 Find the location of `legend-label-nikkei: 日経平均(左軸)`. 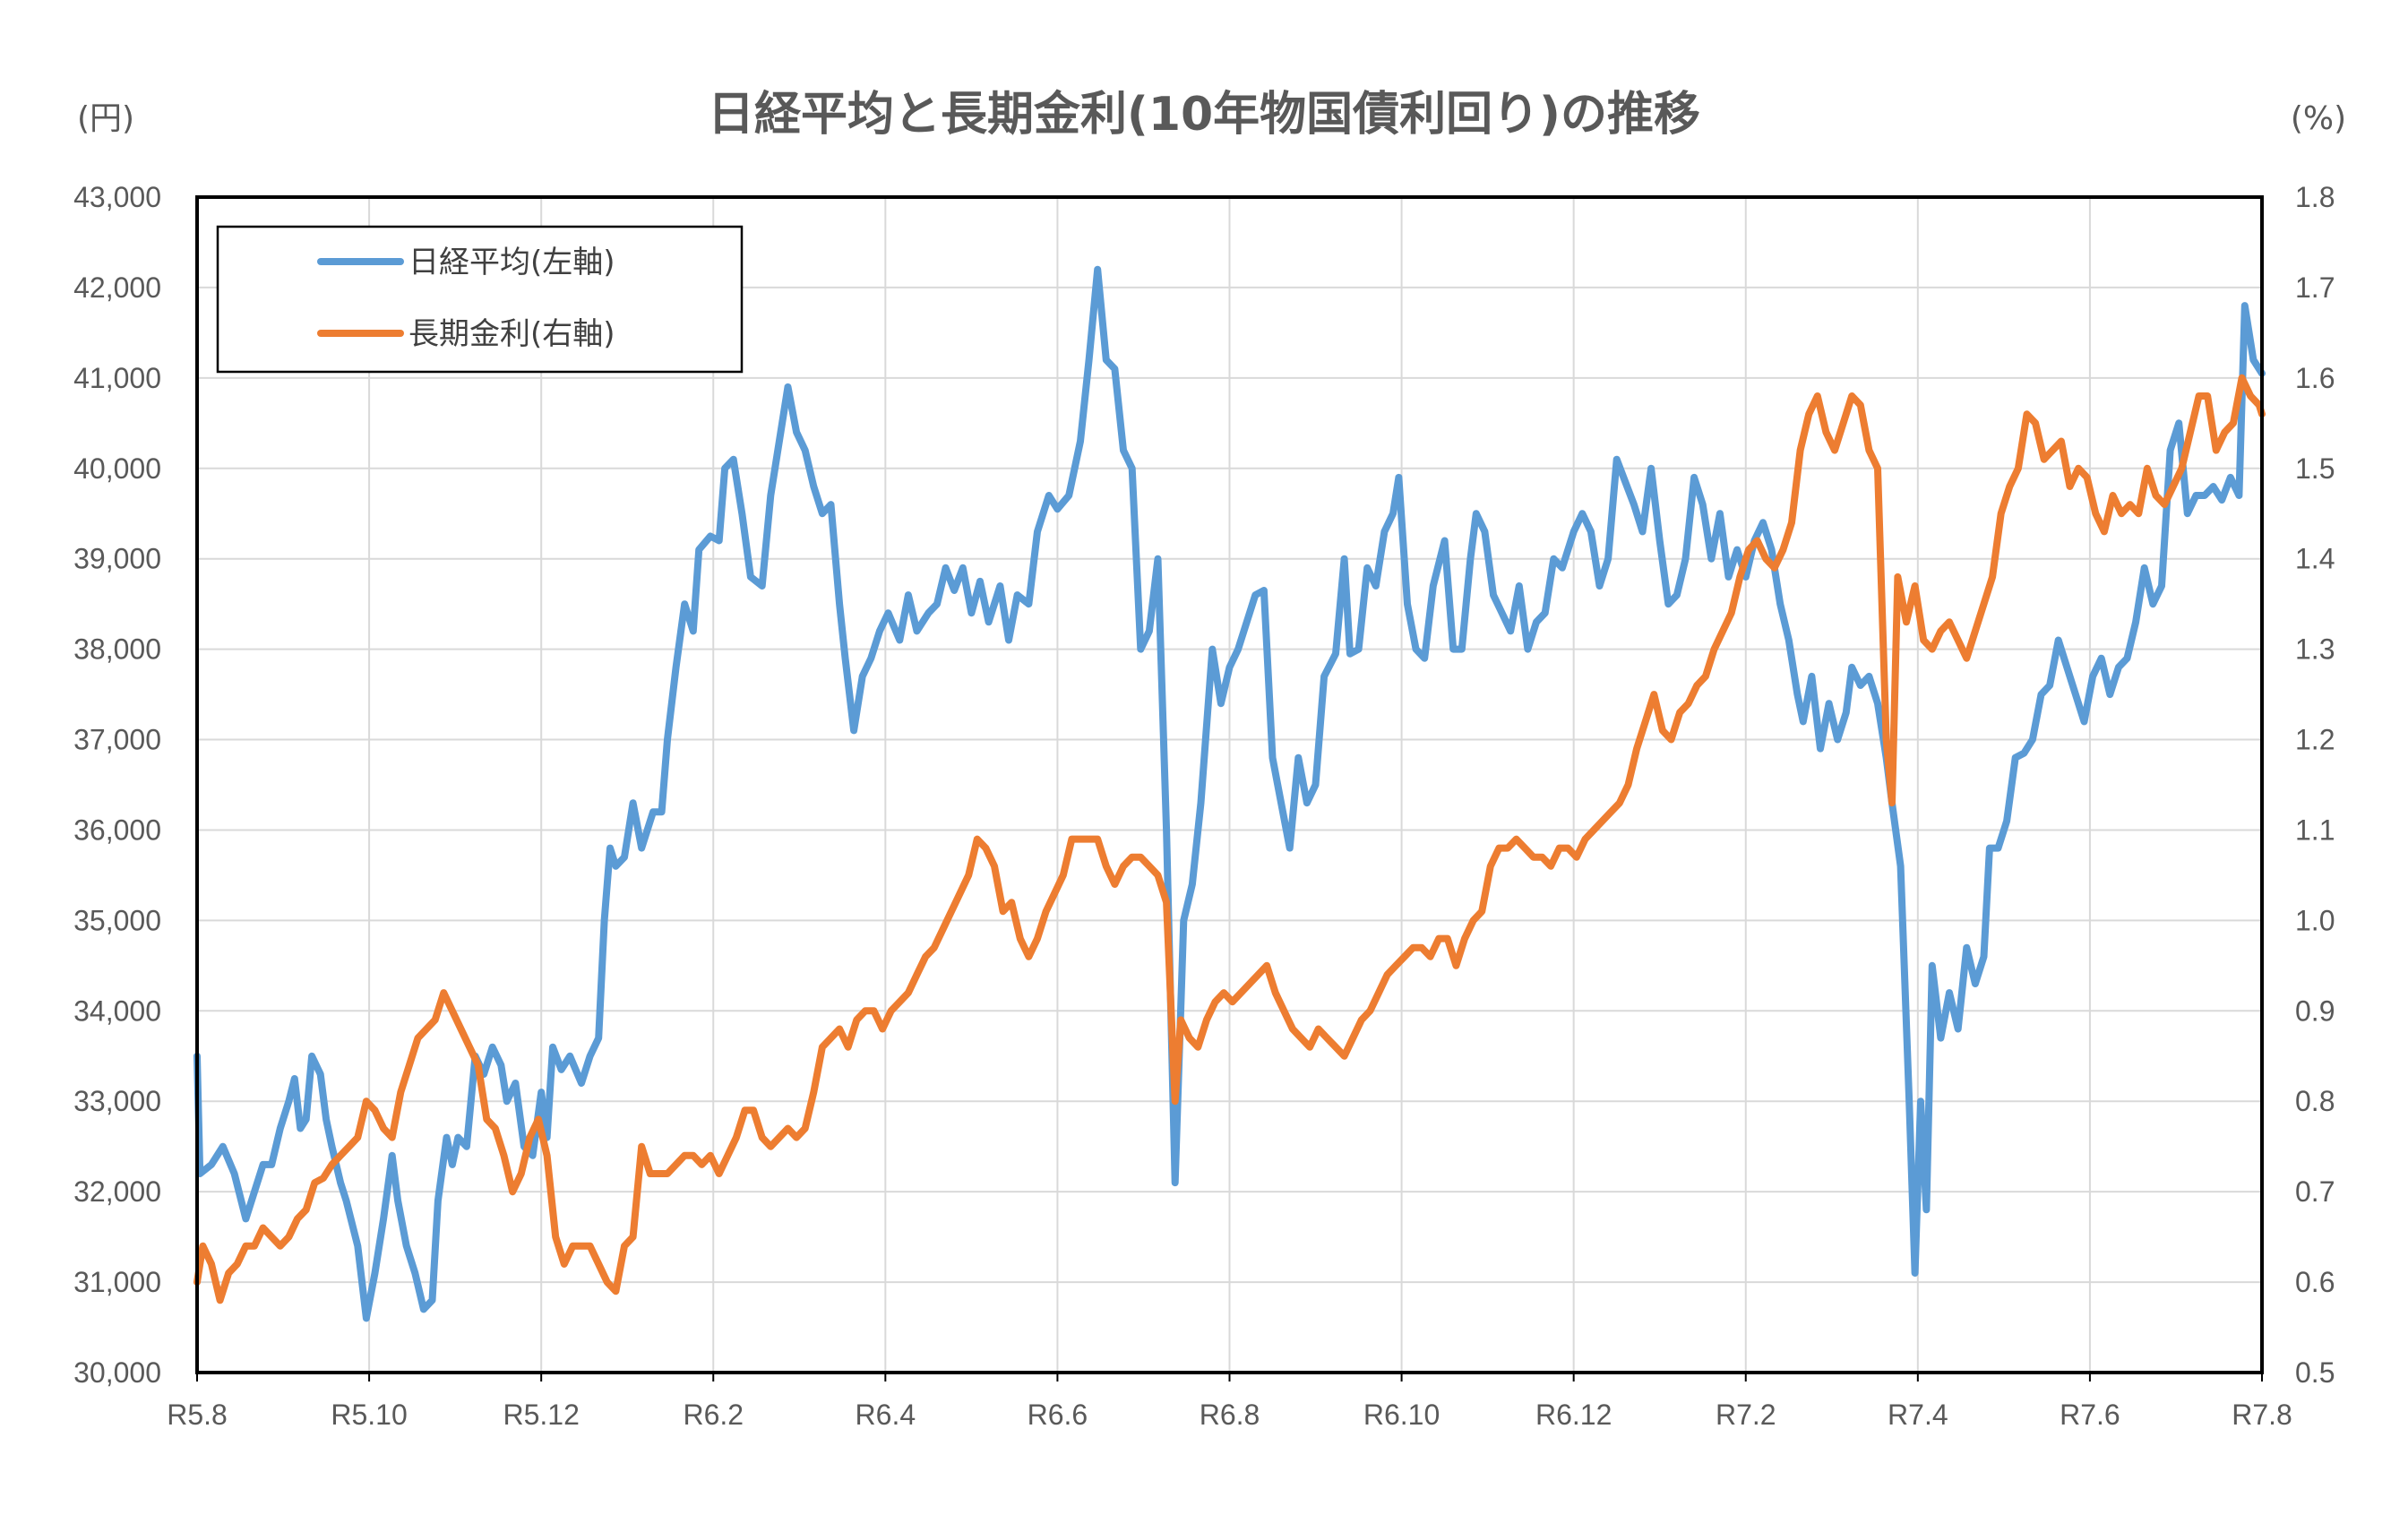

legend-label-nikkei: 日経平均(左軸) is located at coordinates (511, 262).